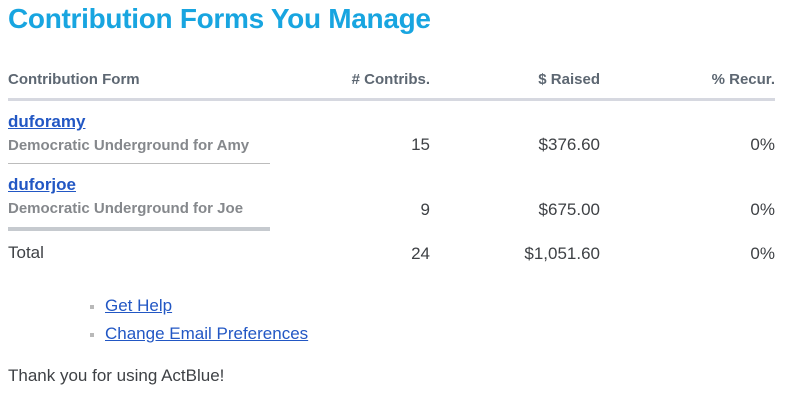 The height and width of the screenshot is (405, 785). What do you see at coordinates (515, 86) in the screenshot?
I see `column-header-raised: $ Raised` at bounding box center [515, 86].